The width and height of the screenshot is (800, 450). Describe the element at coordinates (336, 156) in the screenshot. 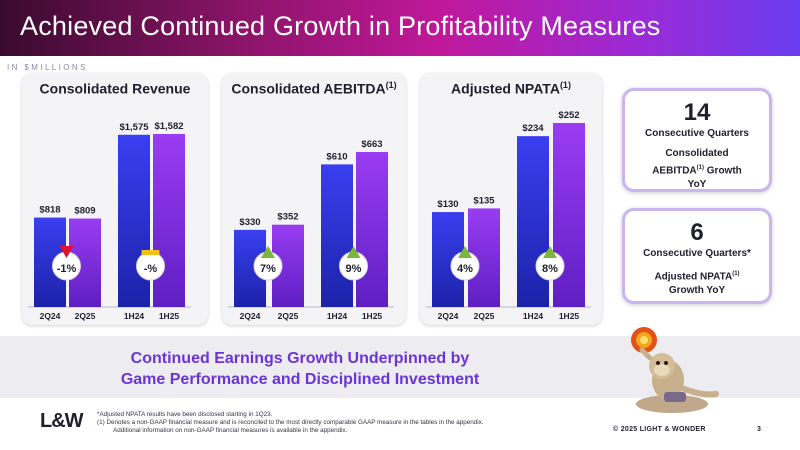

I see `value-label: $610` at that location.